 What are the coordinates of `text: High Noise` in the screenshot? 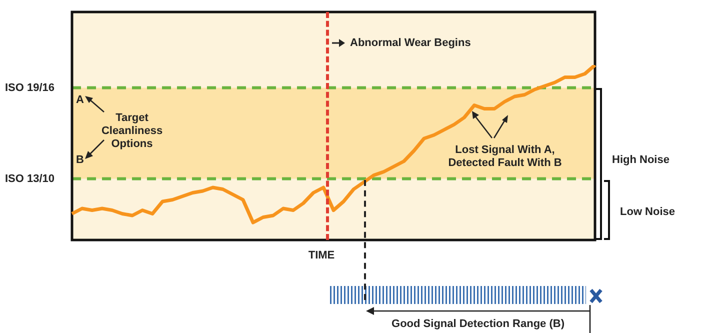 It's located at (641, 160).